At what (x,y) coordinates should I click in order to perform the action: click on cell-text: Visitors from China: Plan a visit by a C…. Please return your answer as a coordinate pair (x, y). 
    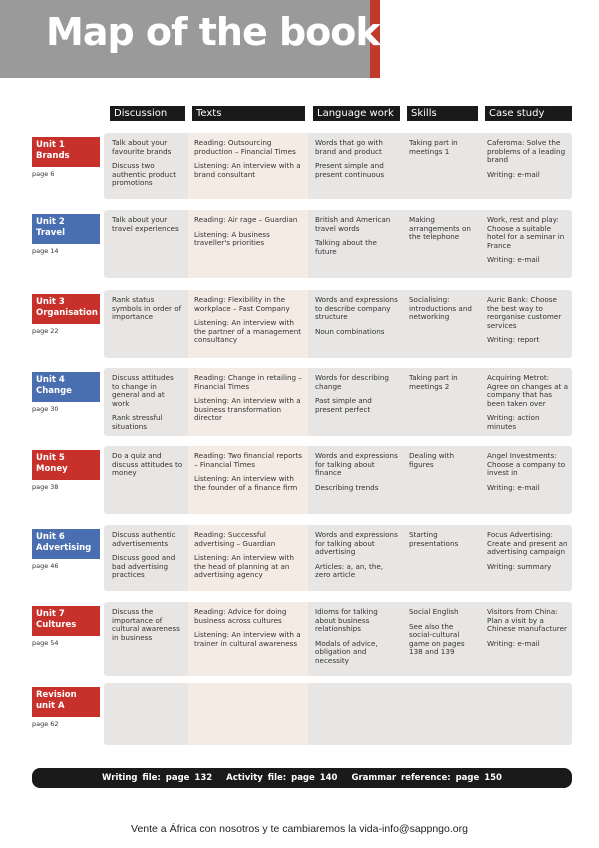
    Looking at the image, I should click on (527, 620).